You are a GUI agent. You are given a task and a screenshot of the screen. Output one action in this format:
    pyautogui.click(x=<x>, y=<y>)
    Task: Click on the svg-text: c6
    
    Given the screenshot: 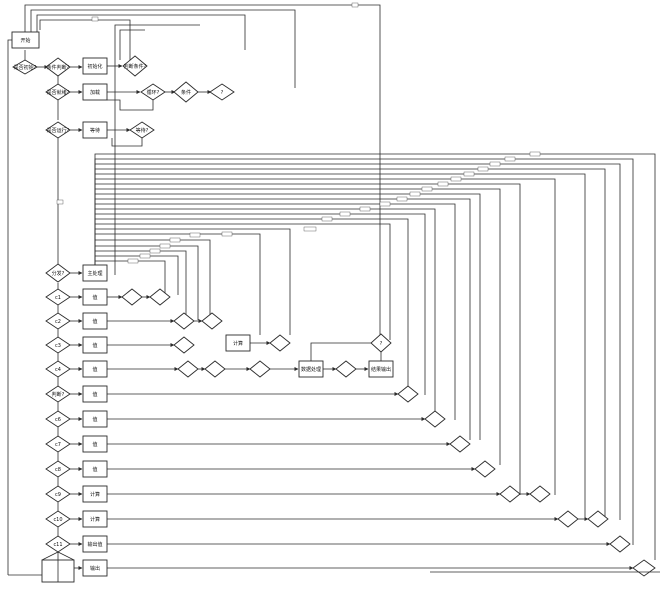 What is the action you would take?
    pyautogui.click(x=58, y=420)
    